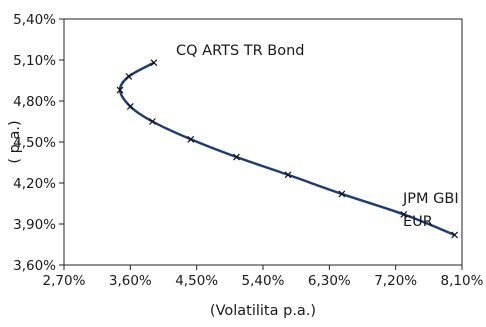  I want to click on x-tick-label: 7,20%, so click(395, 281).